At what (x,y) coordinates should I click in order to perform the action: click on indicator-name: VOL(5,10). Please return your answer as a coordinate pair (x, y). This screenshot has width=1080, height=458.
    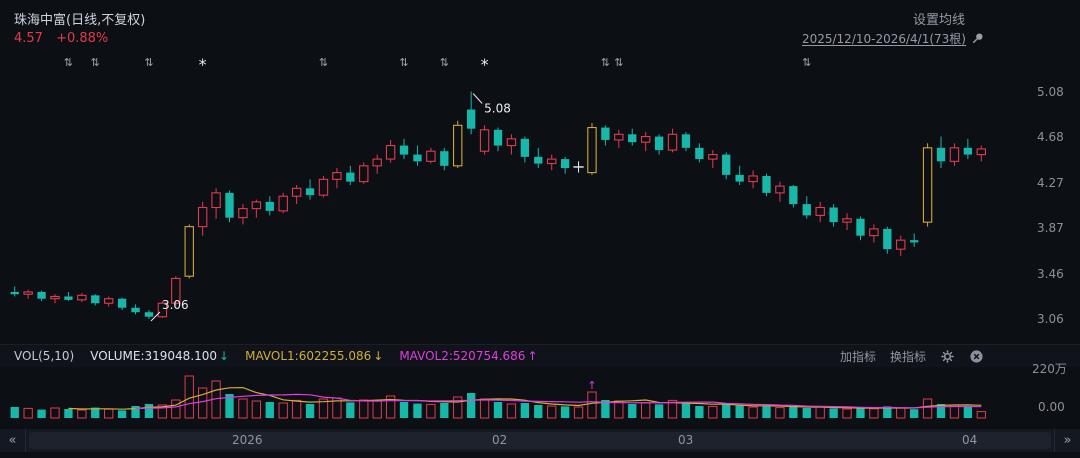
    Looking at the image, I should click on (44, 356).